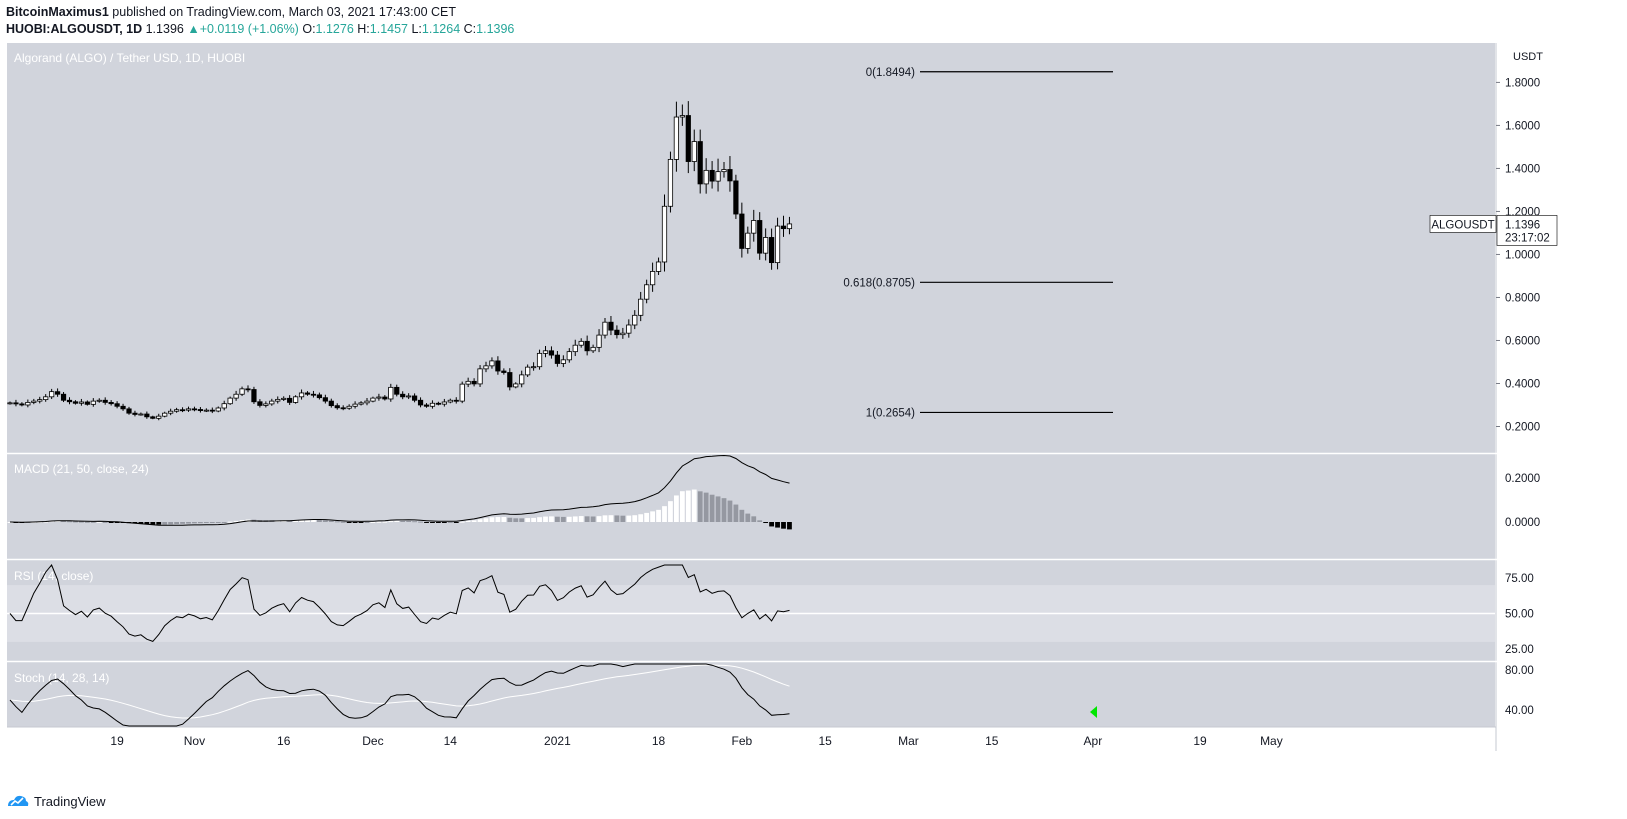  I want to click on time-tick-label: Nov, so click(194, 741).